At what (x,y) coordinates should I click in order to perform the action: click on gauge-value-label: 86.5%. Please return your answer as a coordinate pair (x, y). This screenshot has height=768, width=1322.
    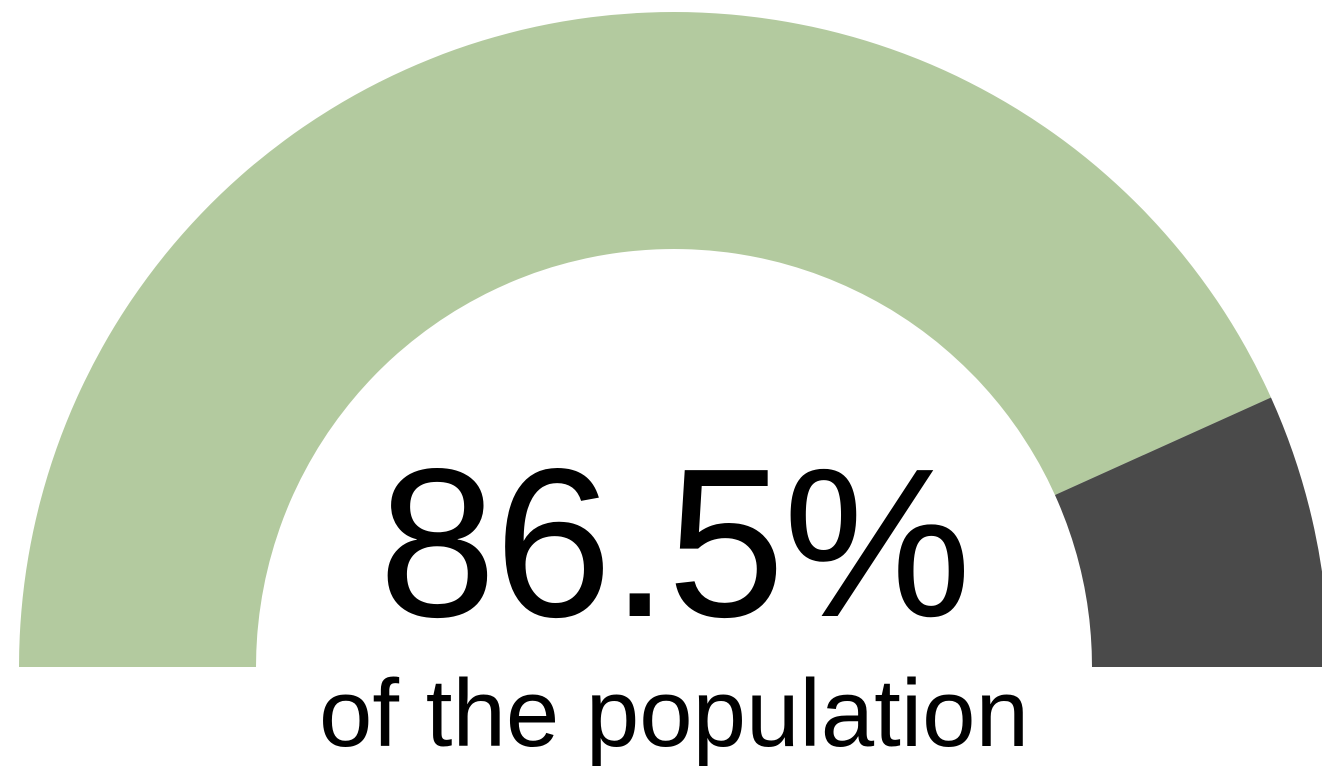
    Looking at the image, I should click on (673, 542).